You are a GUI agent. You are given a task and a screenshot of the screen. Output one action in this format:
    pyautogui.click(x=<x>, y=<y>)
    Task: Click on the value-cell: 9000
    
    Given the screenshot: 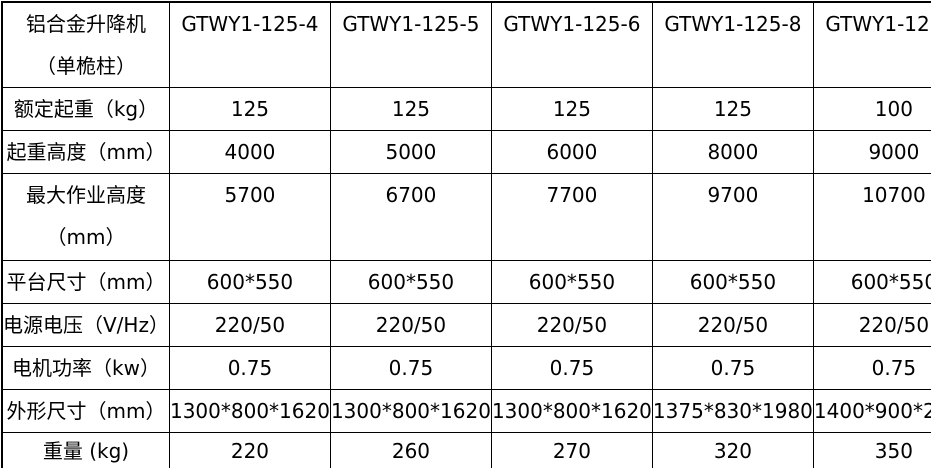 What is the action you would take?
    pyautogui.click(x=871, y=152)
    